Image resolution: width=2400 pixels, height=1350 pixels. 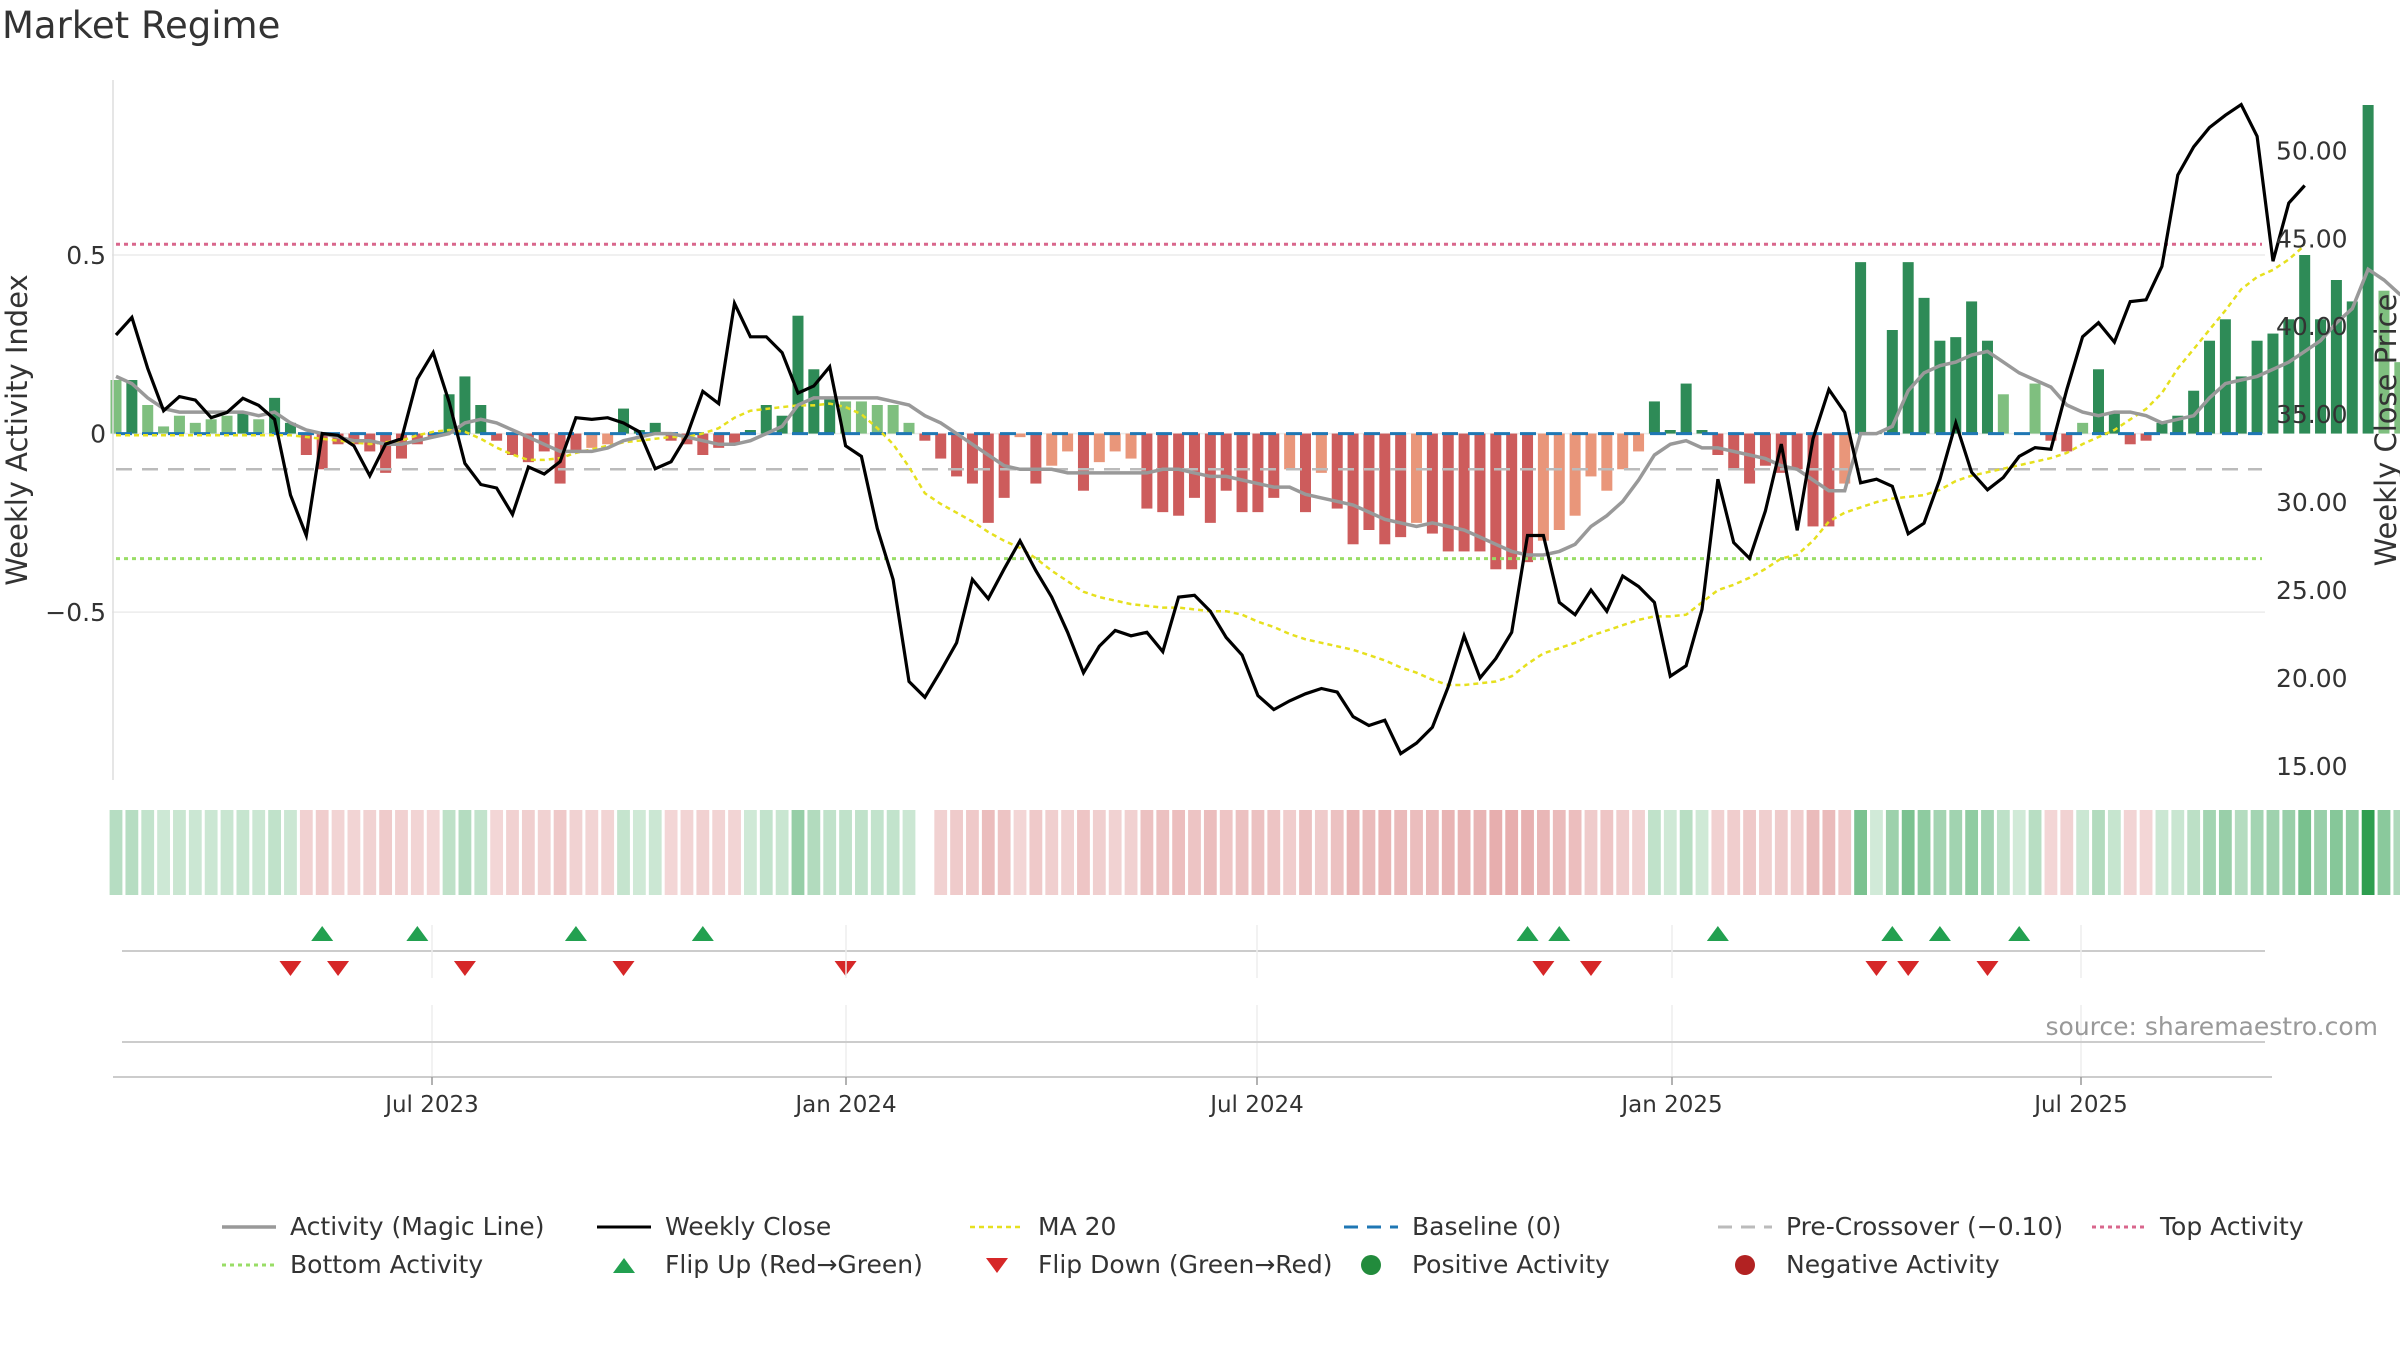 What do you see at coordinates (17, 429) in the screenshot?
I see `y-axis-label: Weekly Activity Index` at bounding box center [17, 429].